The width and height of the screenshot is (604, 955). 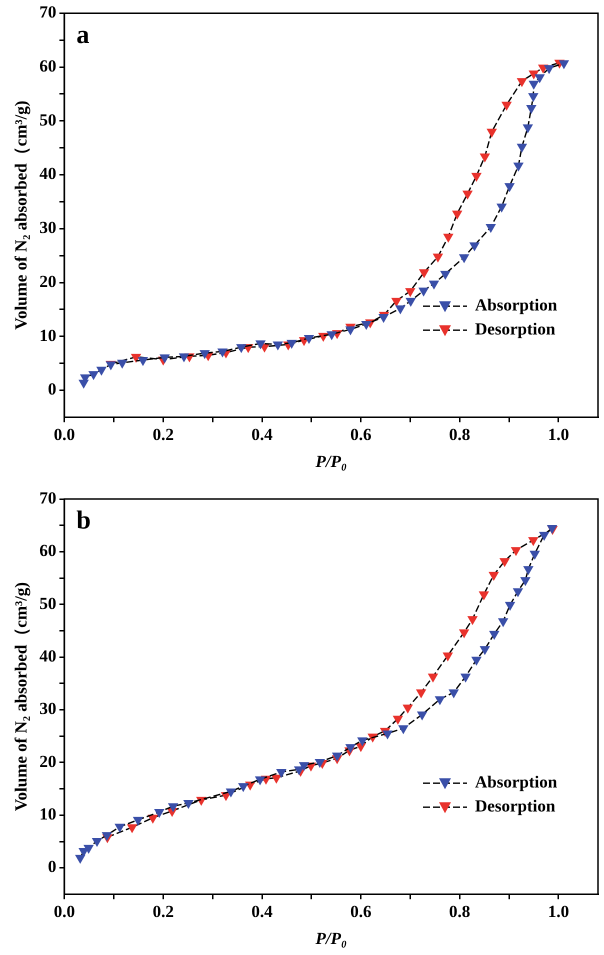 I want to click on x-tick-label: 0.6, so click(x=361, y=434).